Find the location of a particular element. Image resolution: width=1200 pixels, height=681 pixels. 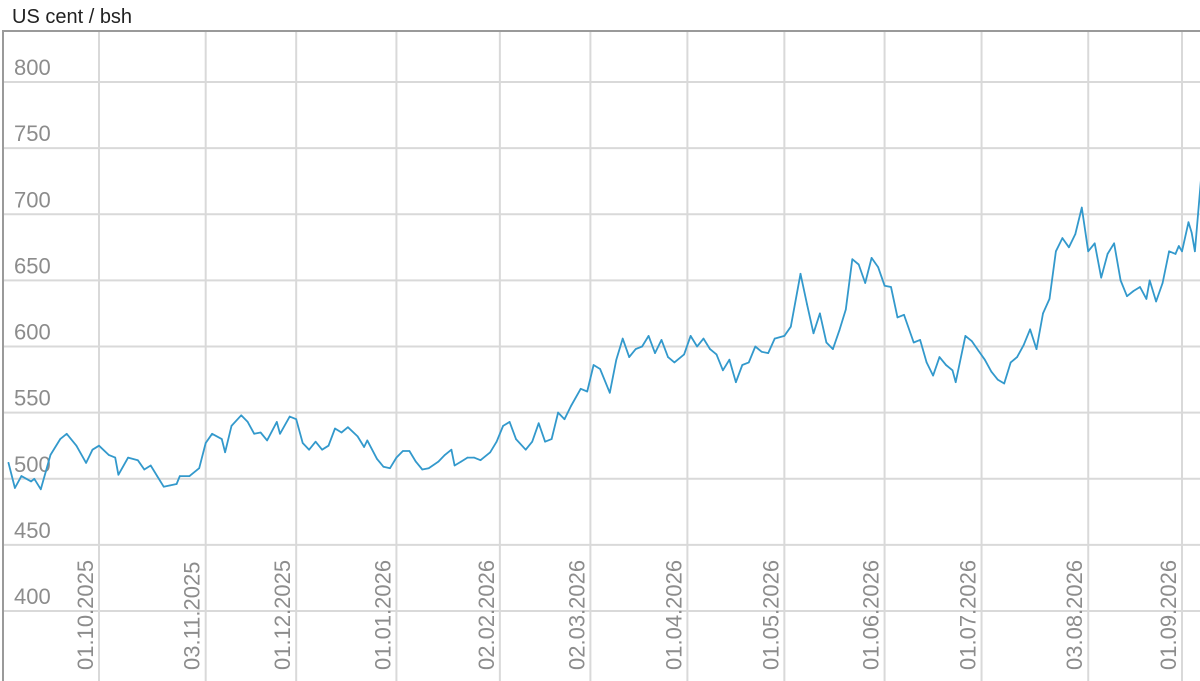

x-tick-label: 02.03.2026 is located at coordinates (576, 615).